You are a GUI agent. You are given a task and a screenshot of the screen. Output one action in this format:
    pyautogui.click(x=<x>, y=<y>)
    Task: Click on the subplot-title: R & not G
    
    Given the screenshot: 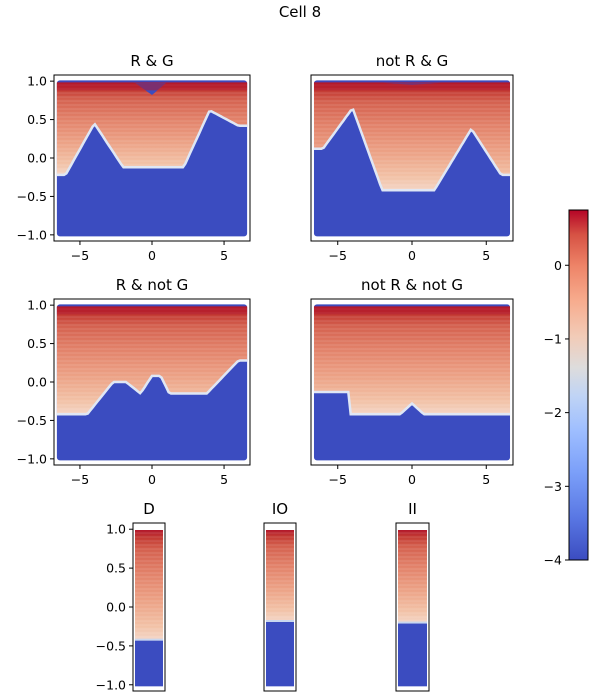 What is the action you would take?
    pyautogui.click(x=152, y=285)
    